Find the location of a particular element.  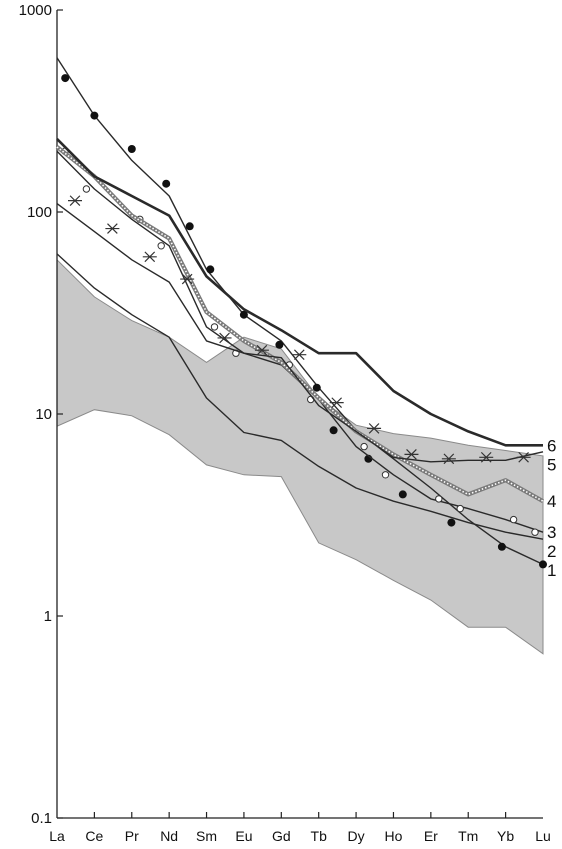

series-label: 3 is located at coordinates (551, 532).